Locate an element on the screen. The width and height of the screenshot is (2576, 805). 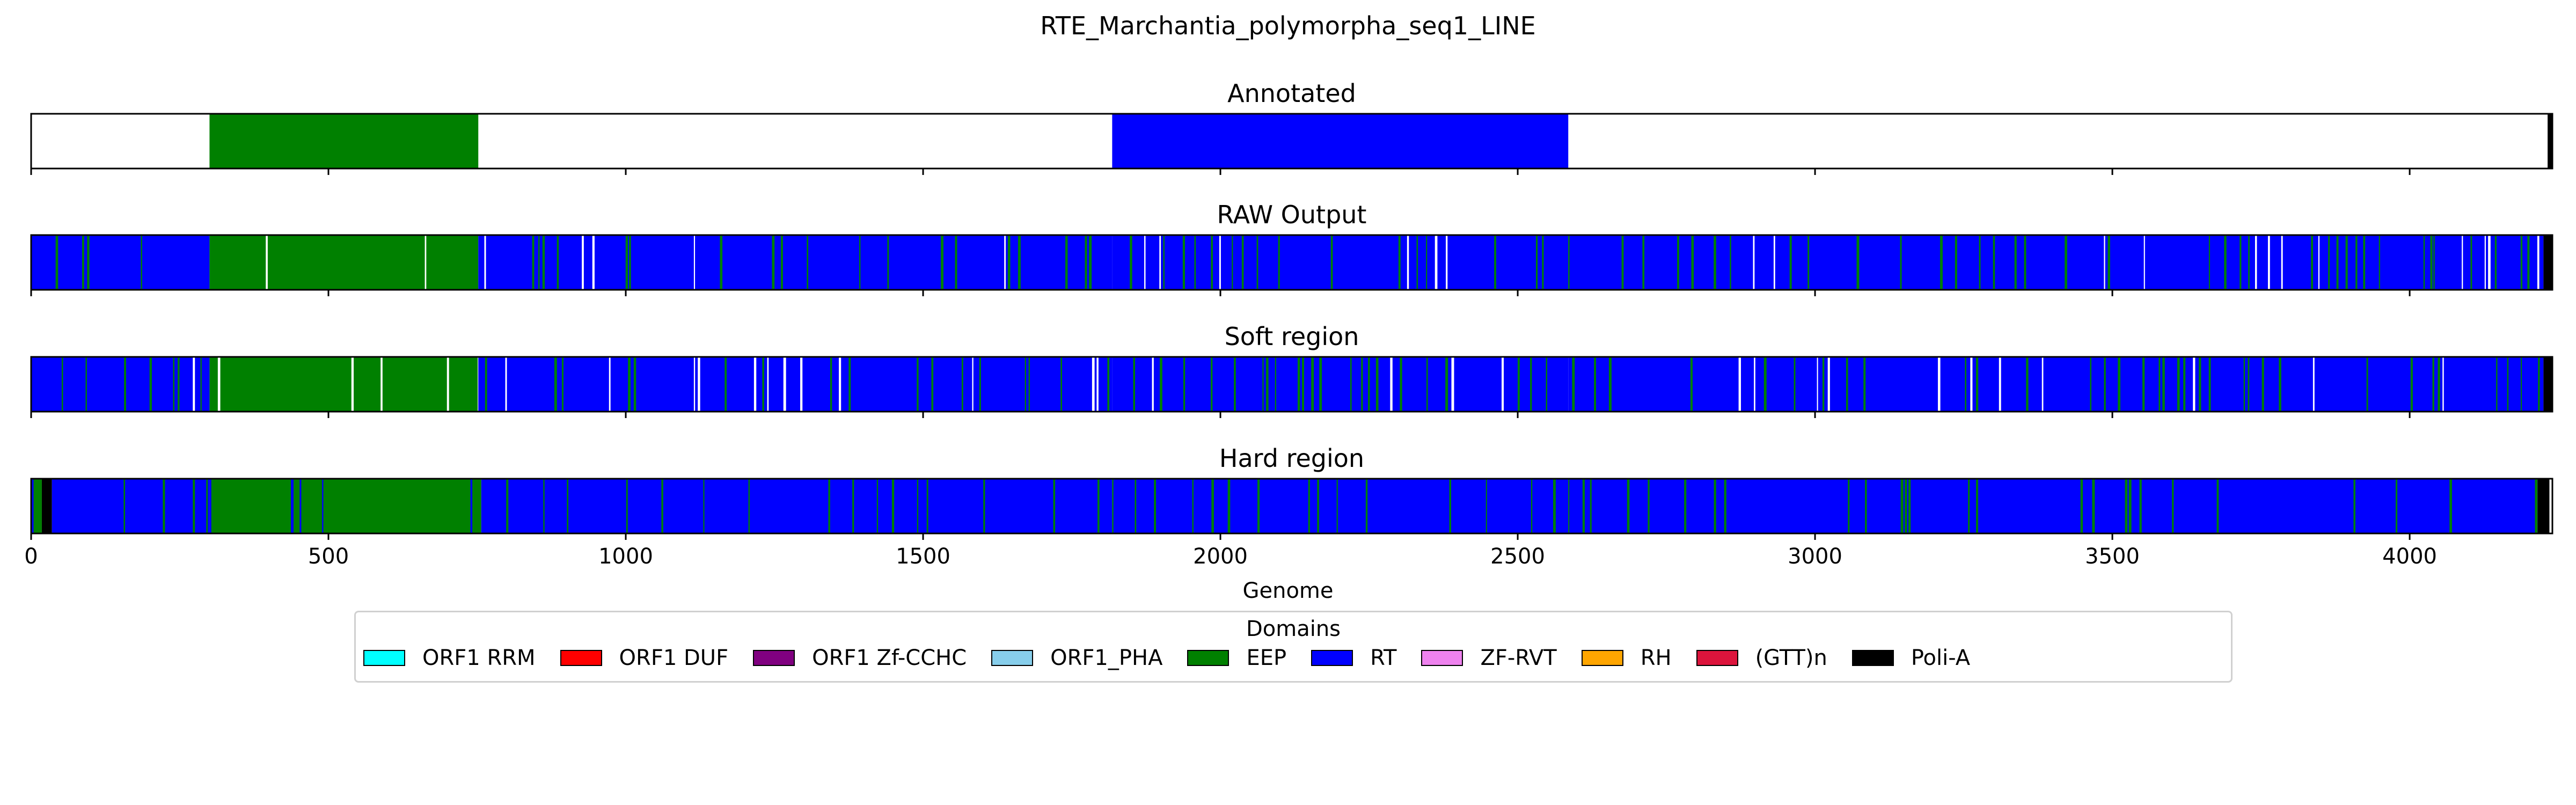
legend-item-zf-rvt: ZF-RVT is located at coordinates (1489, 658).